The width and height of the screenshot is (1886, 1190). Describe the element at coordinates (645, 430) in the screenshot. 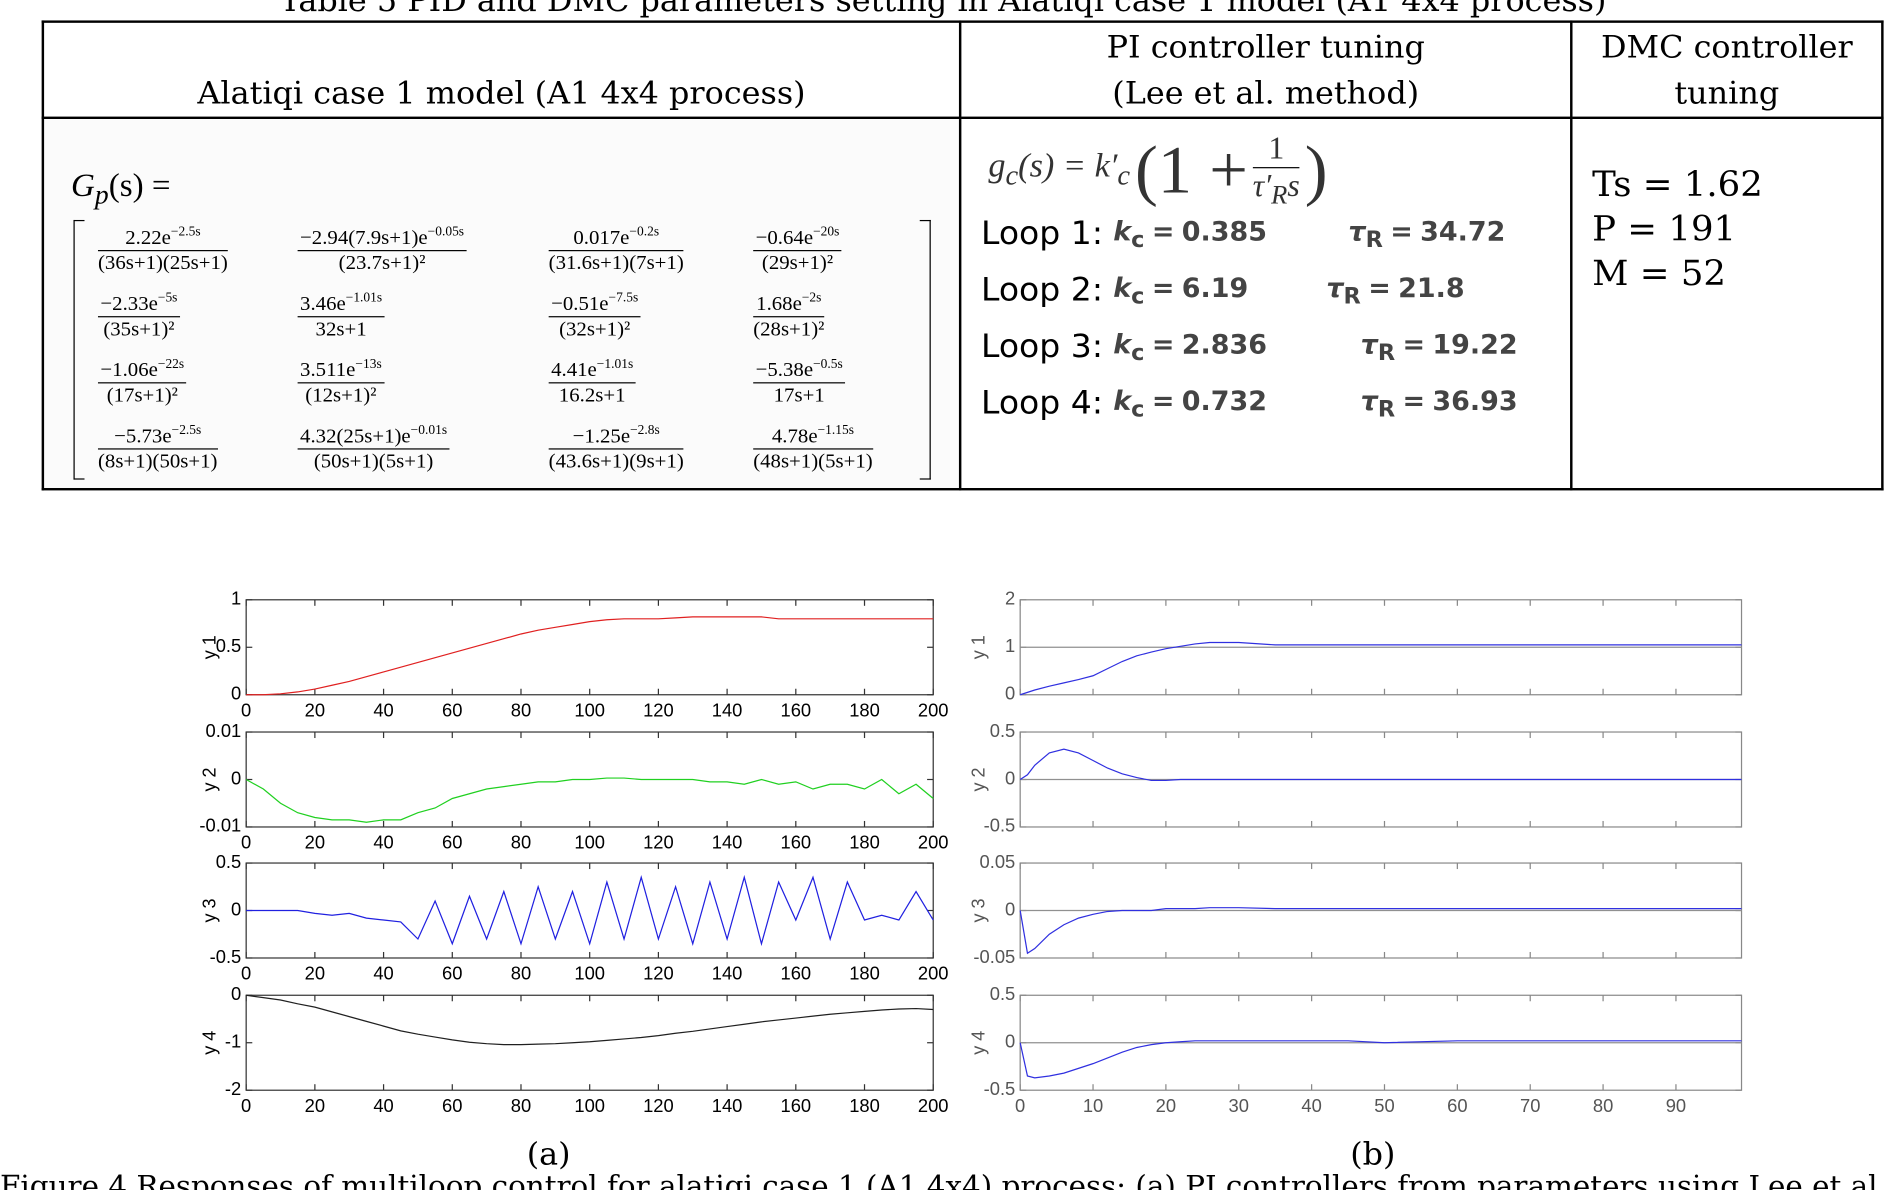

I see `exponent: −2.8s` at that location.